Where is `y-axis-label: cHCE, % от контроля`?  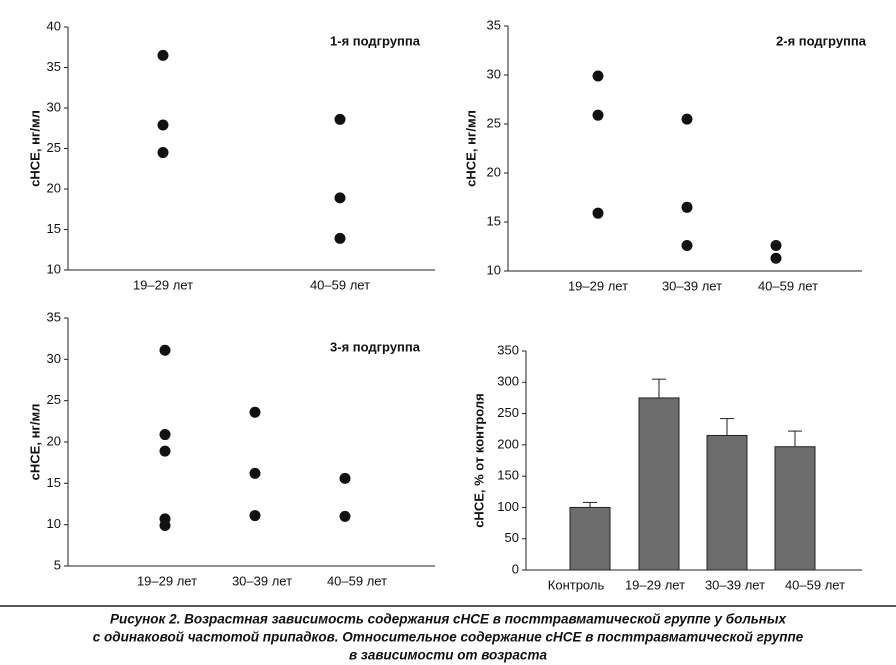 y-axis-label: cHCE, % от контроля is located at coordinates (478, 460).